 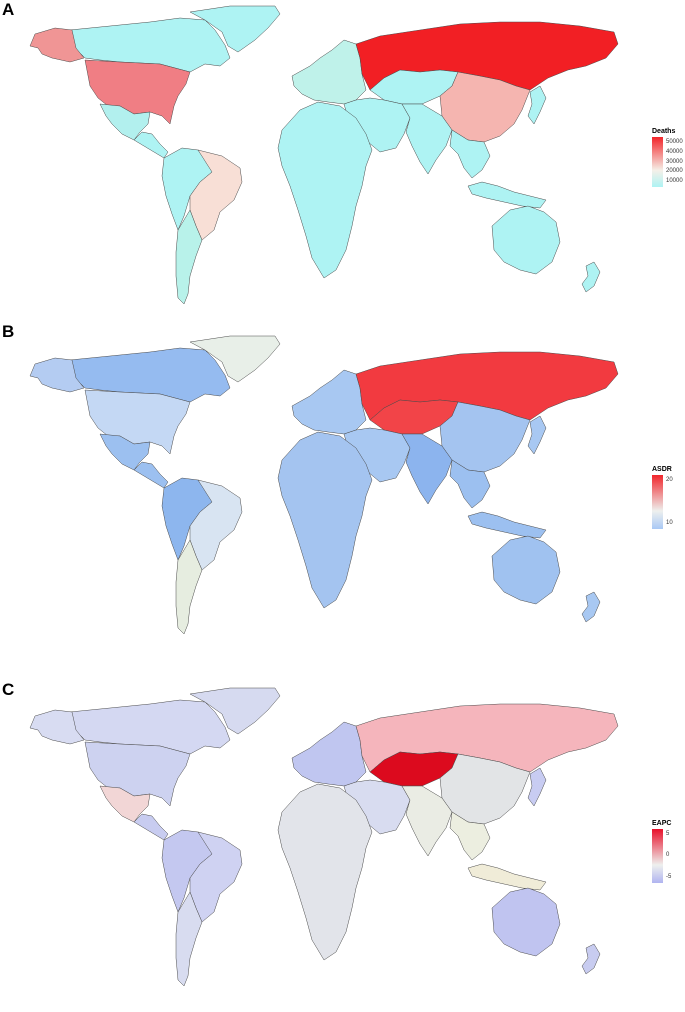 I want to click on legend-tick-label: 5, so click(x=668, y=834).